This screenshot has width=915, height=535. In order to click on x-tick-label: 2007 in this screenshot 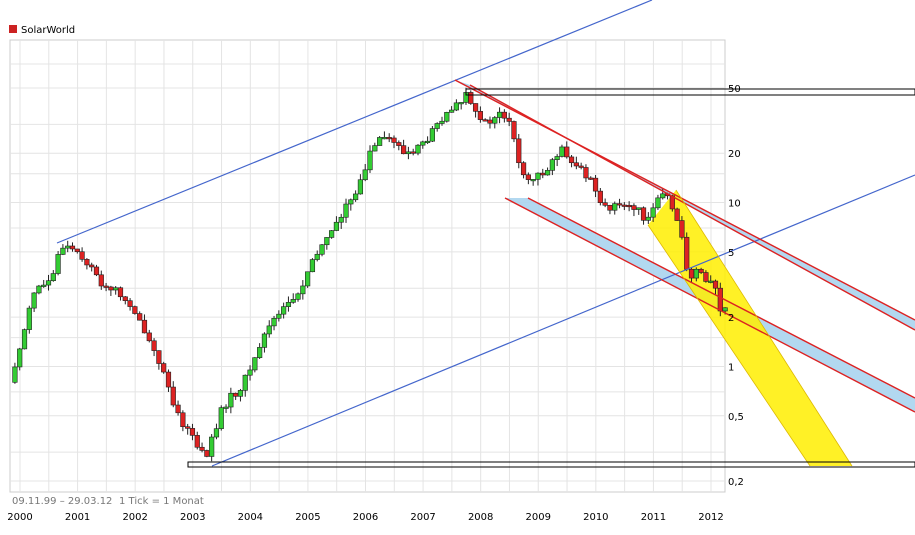, I will do `click(422, 517)`.